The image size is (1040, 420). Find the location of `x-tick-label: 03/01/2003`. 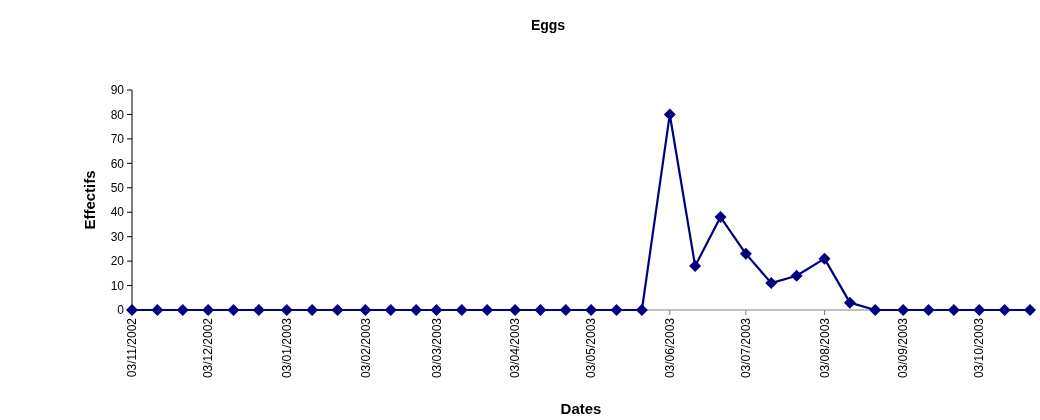

x-tick-label: 03/01/2003 is located at coordinates (286, 348).